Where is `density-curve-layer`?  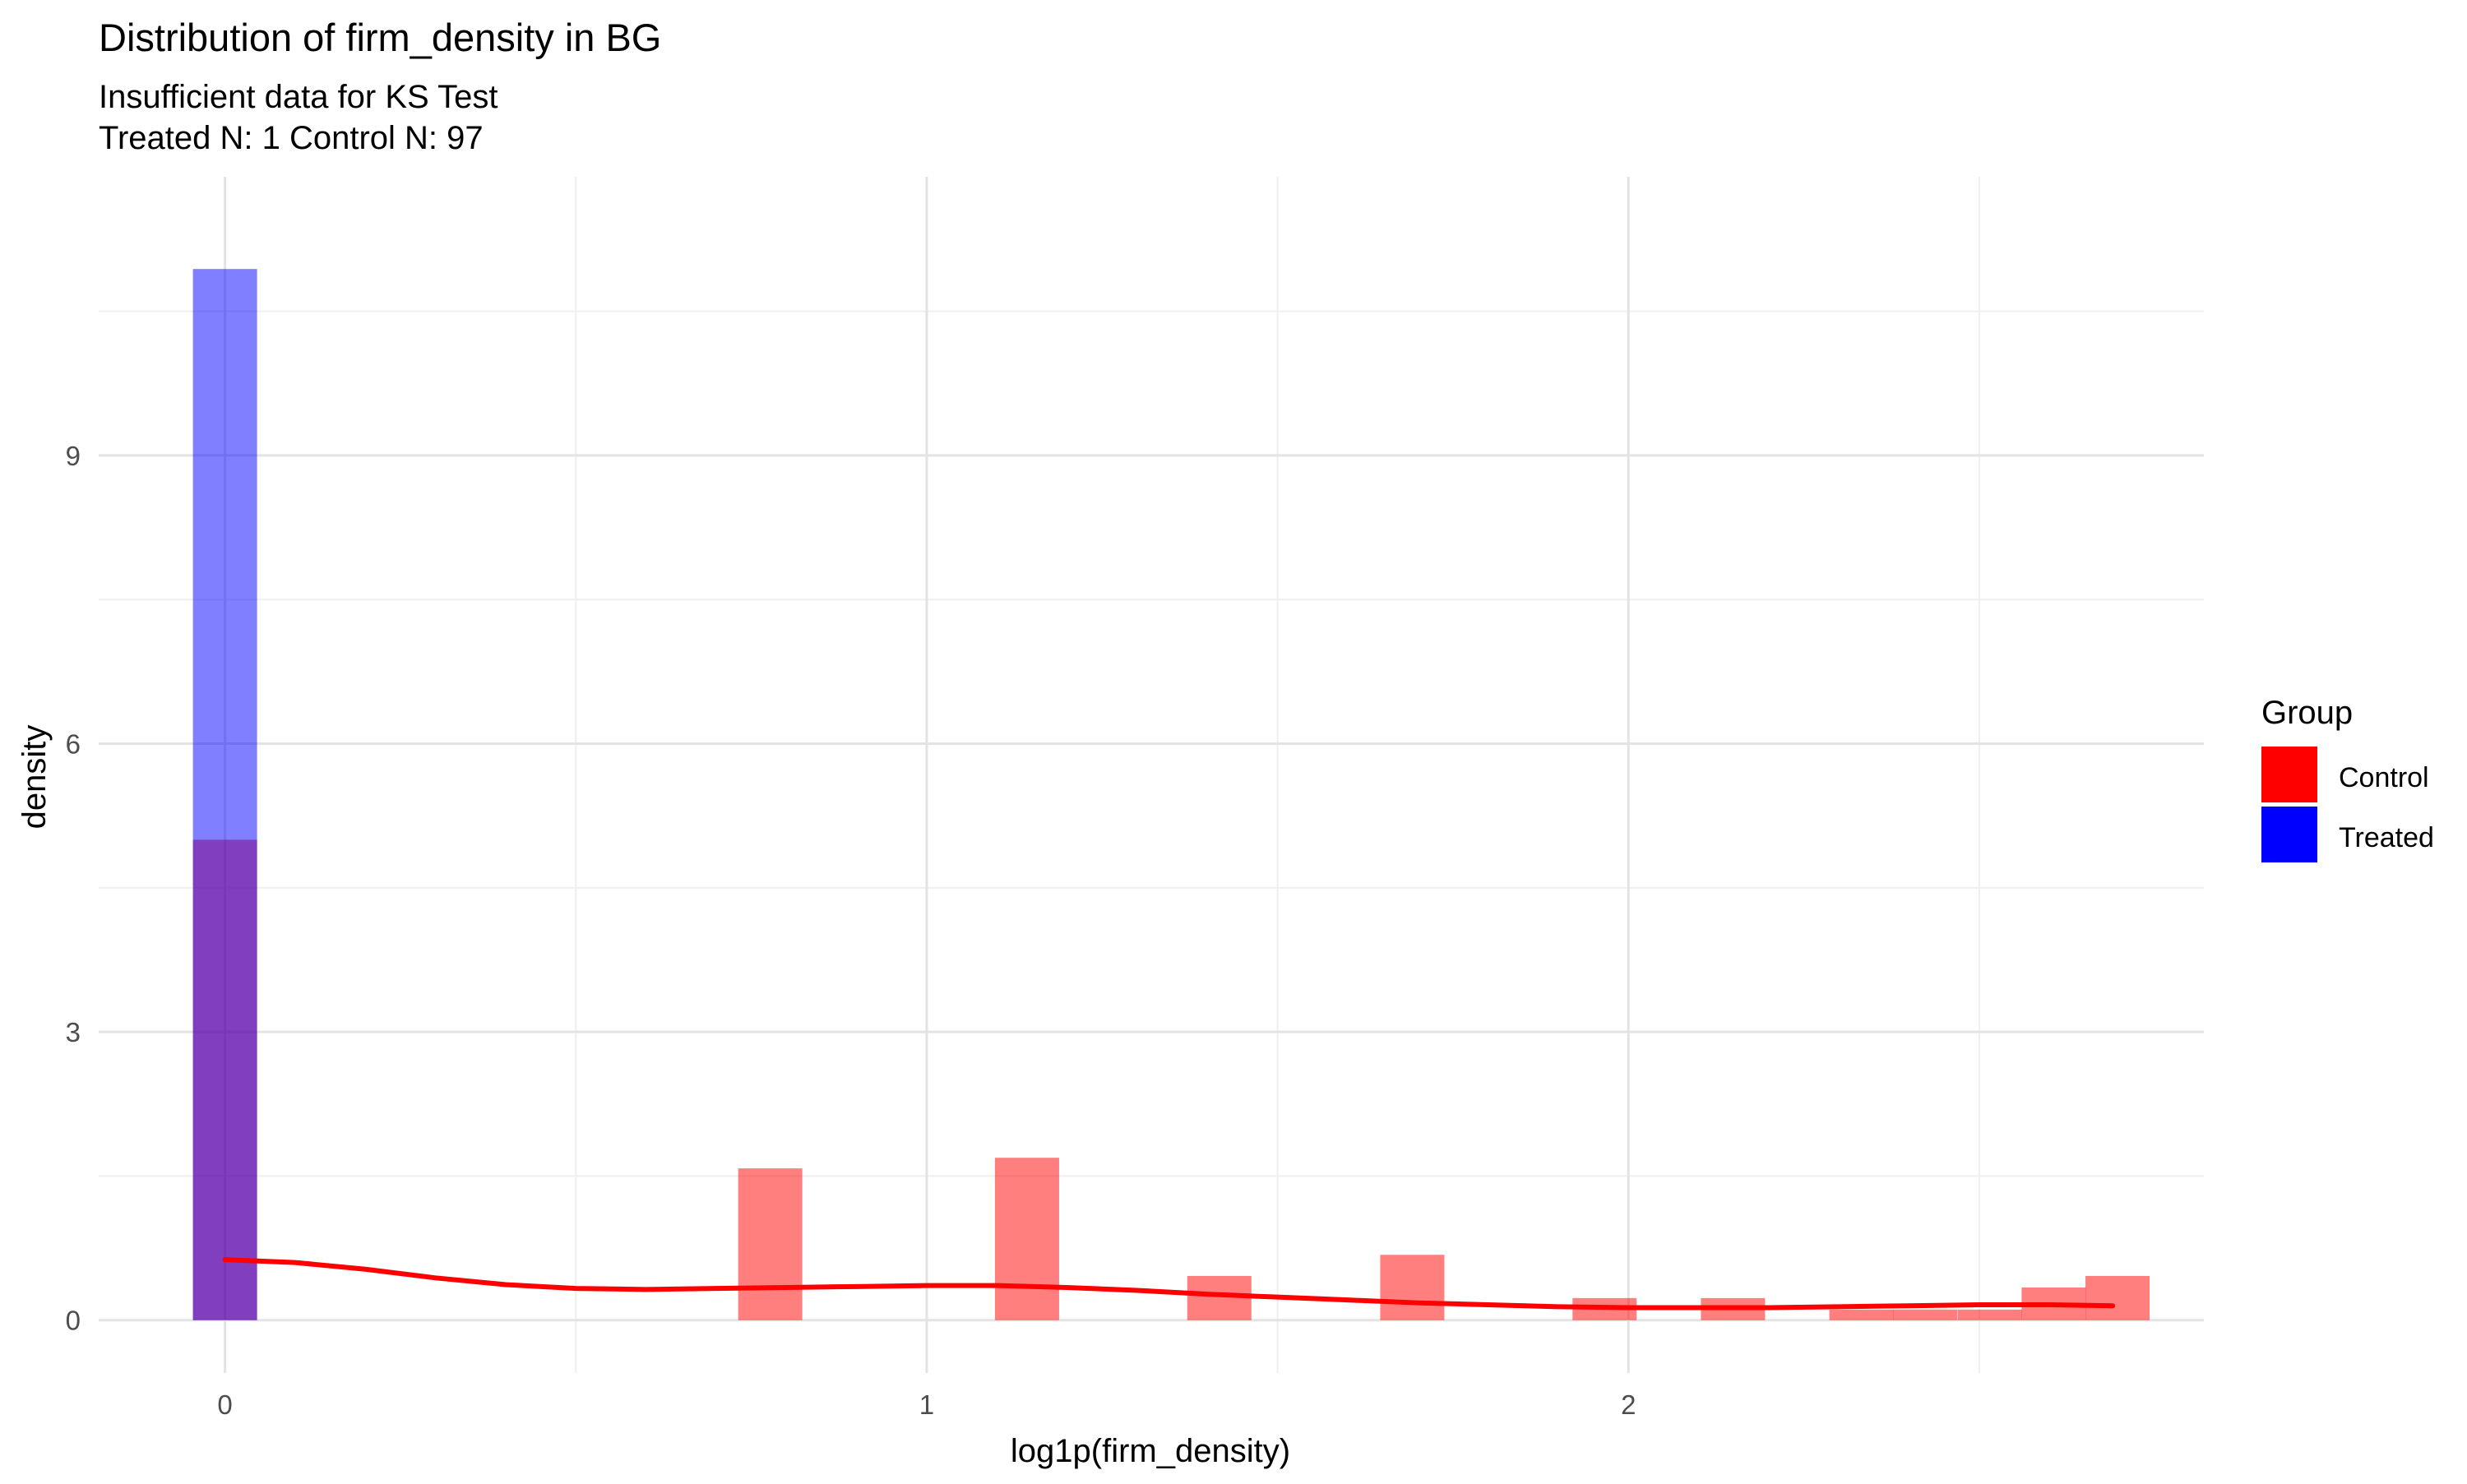
density-curve-layer is located at coordinates (1169, 1284).